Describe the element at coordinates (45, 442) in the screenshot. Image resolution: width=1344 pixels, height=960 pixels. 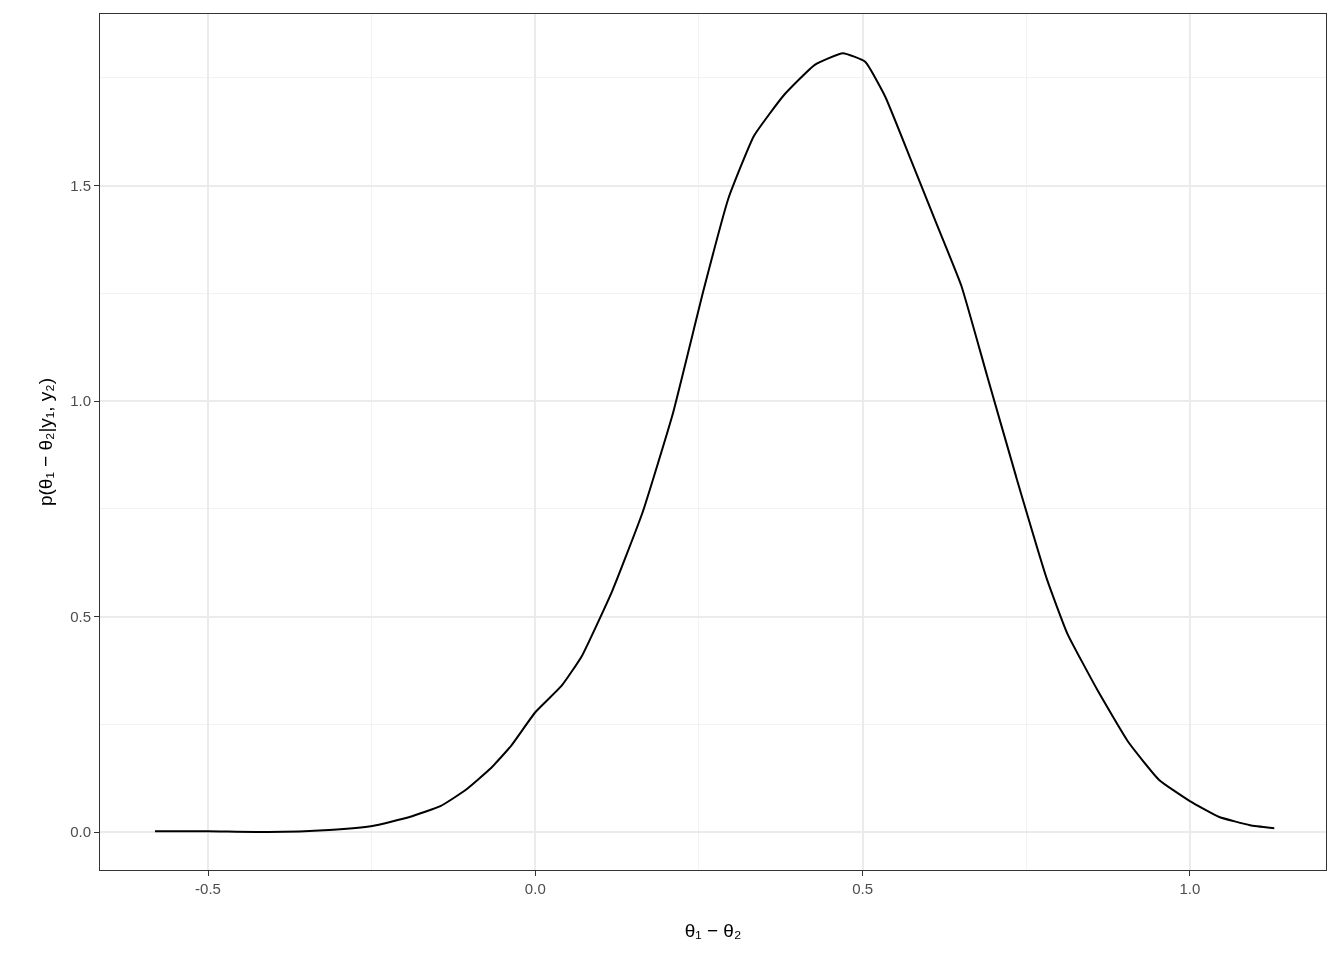
I see `y-axis-title: p(θ₁ − θ₂|y₁, y₂)` at that location.